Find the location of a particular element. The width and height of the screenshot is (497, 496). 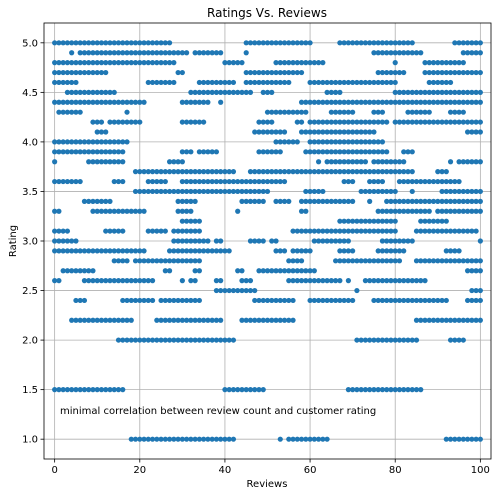

y-tick-label: 2.0 is located at coordinates (30, 341).